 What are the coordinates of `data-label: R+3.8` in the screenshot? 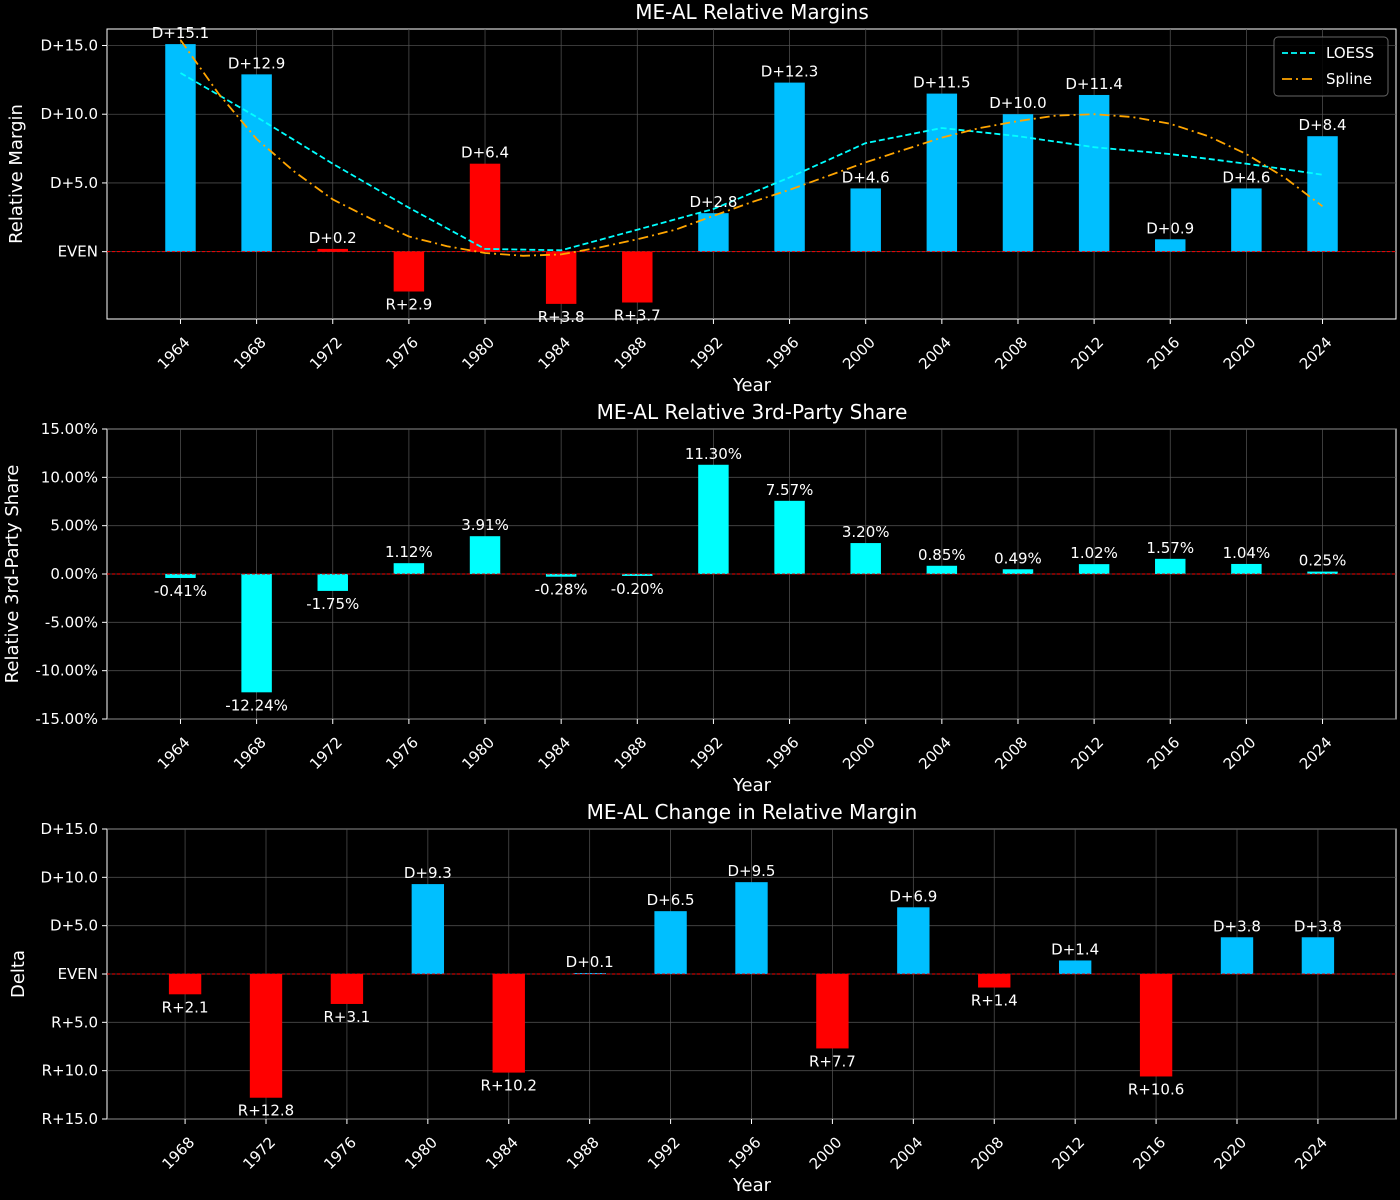 It's located at (561, 317).